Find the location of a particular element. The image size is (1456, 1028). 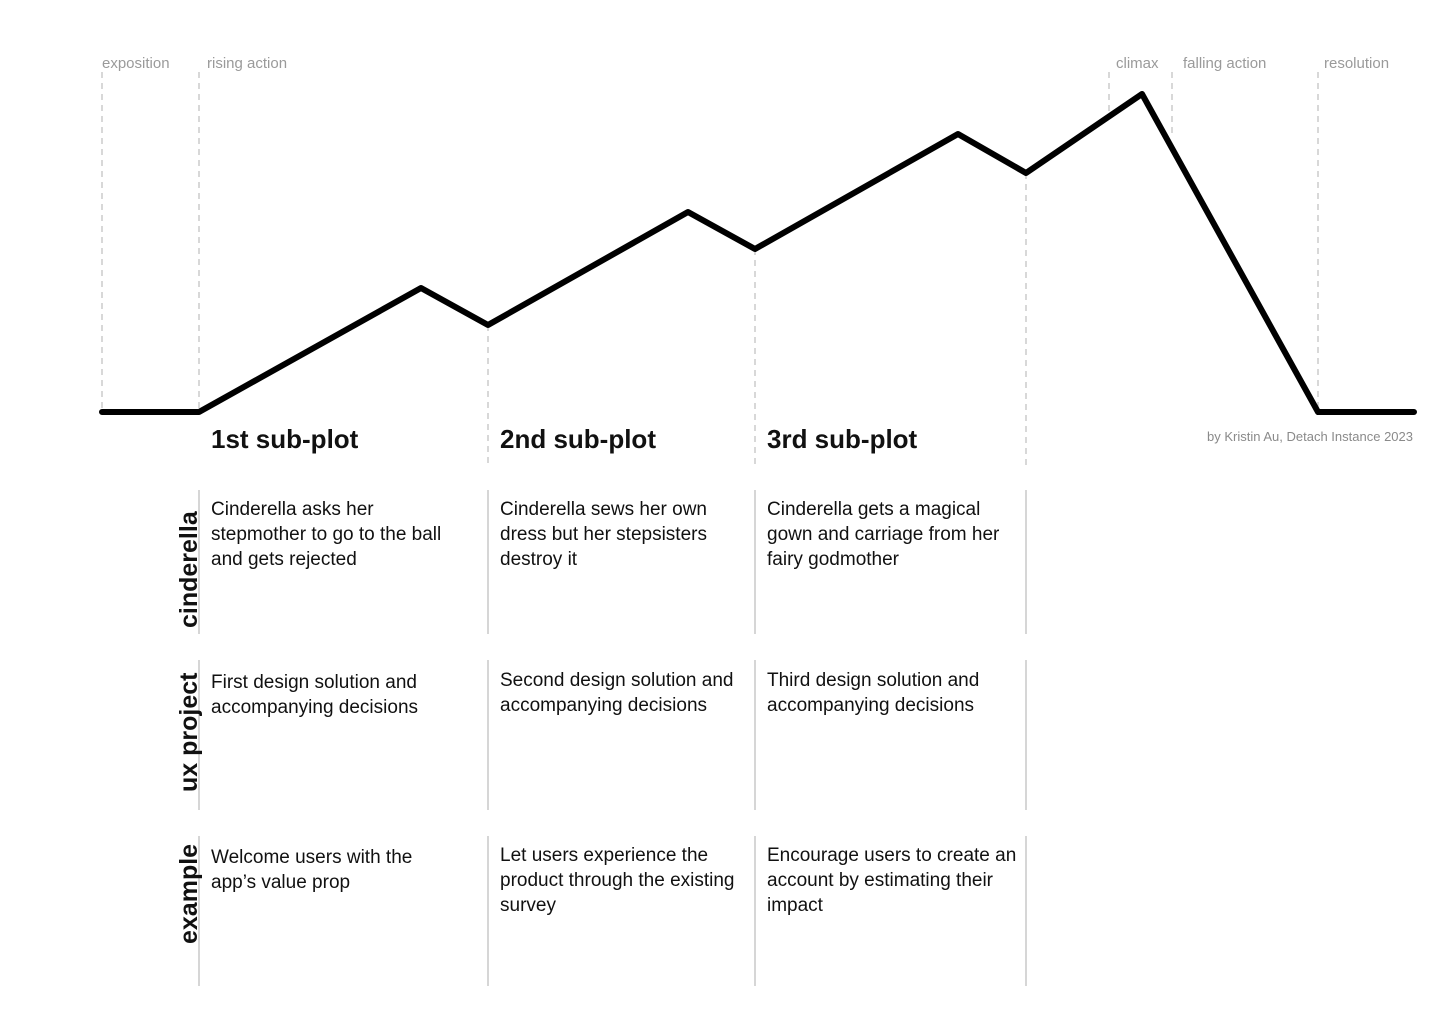

subplot-heading-3: 3rd sub-plot is located at coordinates (842, 439).